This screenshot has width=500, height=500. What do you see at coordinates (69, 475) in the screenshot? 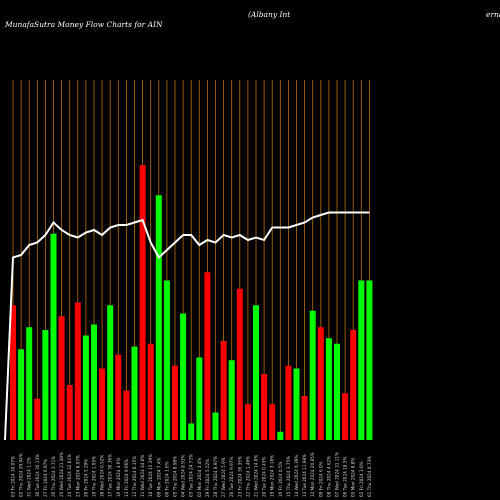
I see `x-tick-label: 24 Tue 2024 32.01%` at bounding box center [69, 475].